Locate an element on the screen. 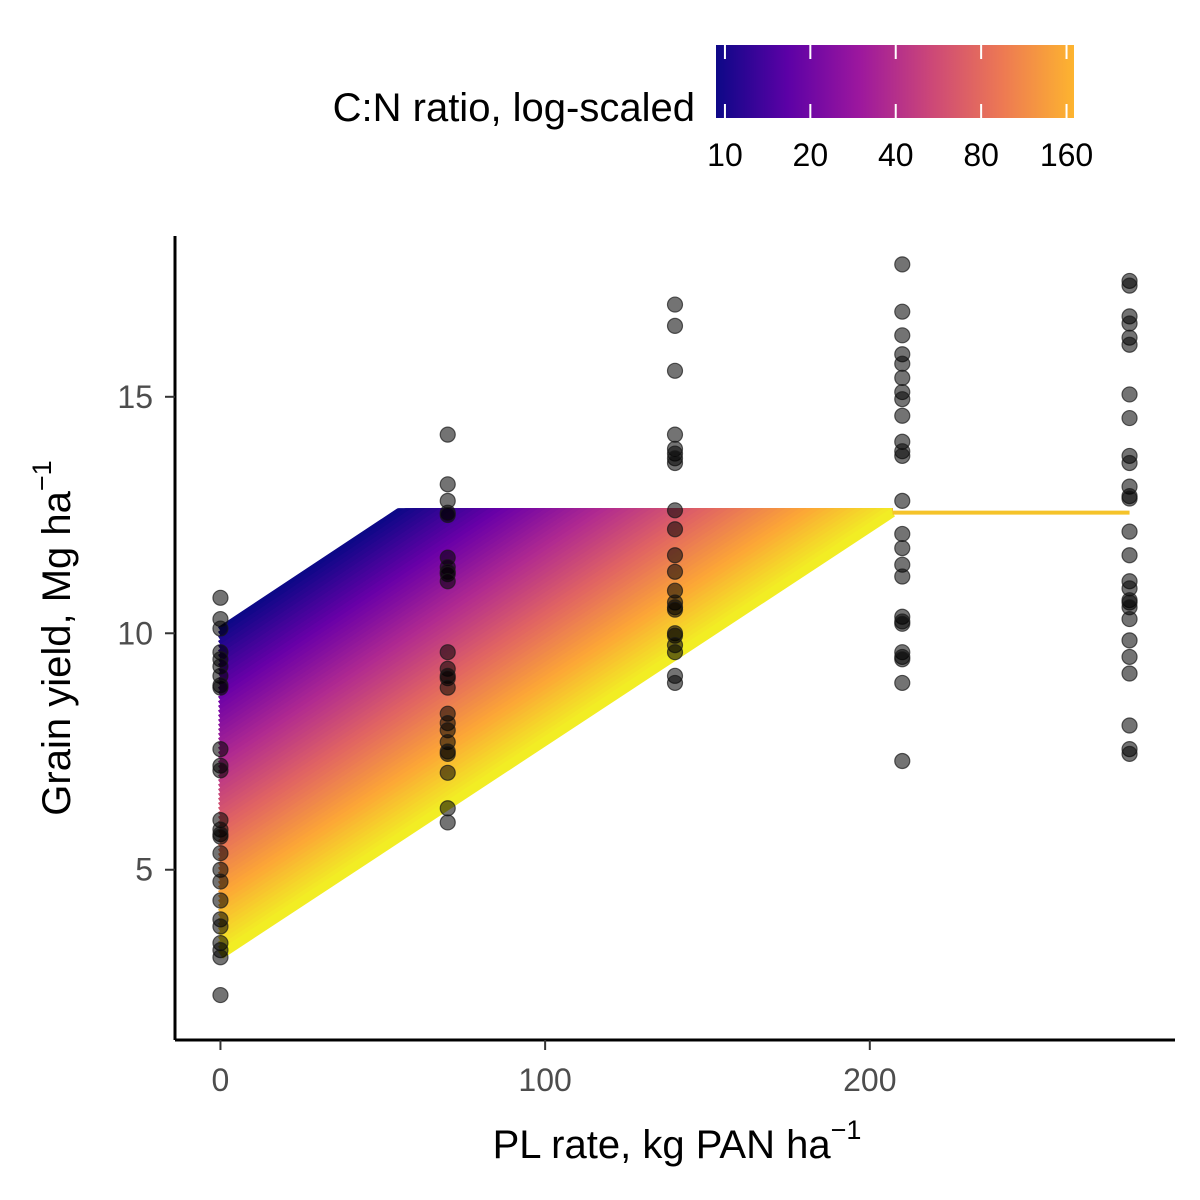  y-axis-title-sup: −1 is located at coordinates (42, 475).